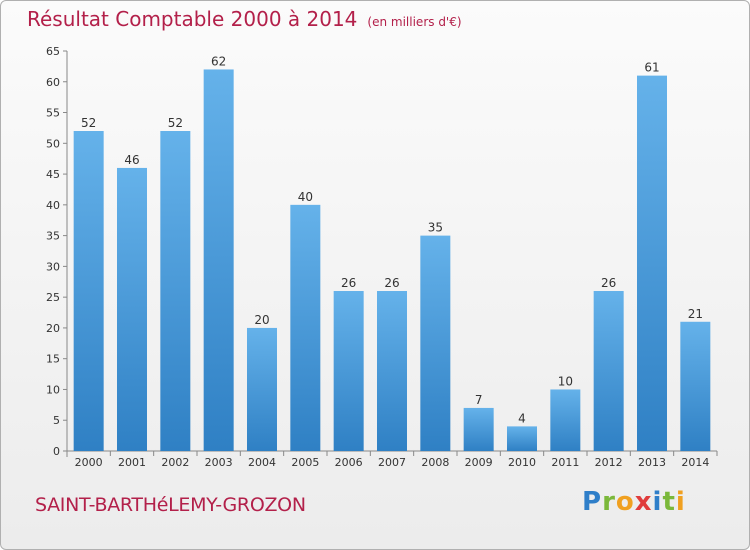  I want to click on chart-unit: (en milliers d'€), so click(414, 22).